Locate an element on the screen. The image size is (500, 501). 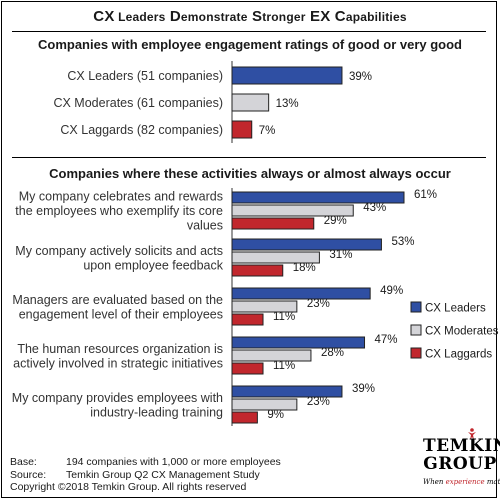
chart2-category-label: the employees who exemplify its core is located at coordinates (119, 211).